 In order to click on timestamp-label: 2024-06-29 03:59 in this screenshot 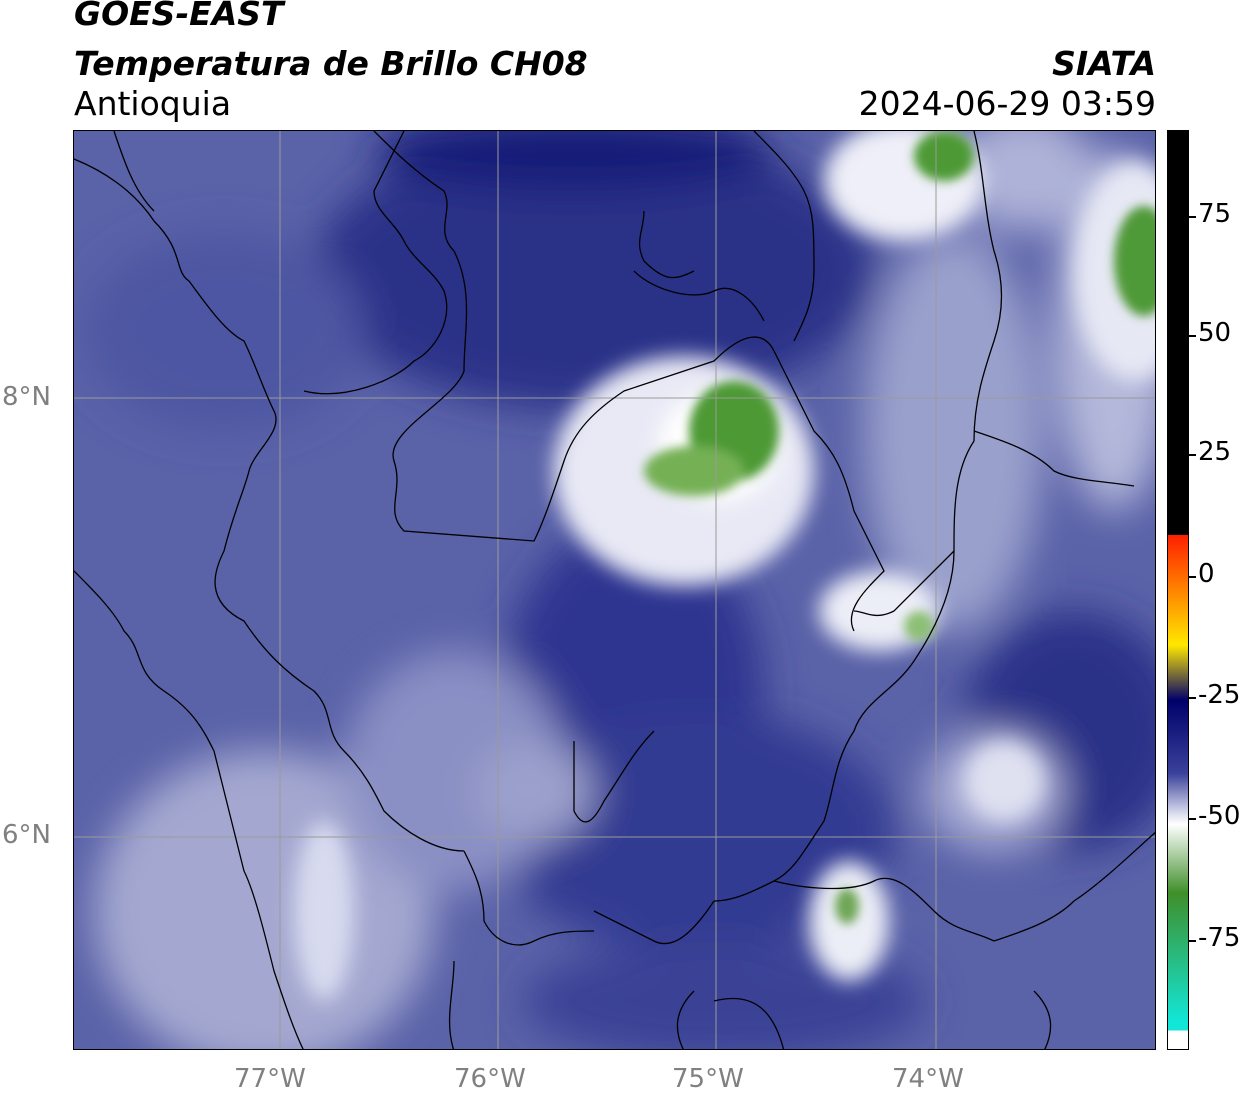, I will do `click(1007, 103)`.